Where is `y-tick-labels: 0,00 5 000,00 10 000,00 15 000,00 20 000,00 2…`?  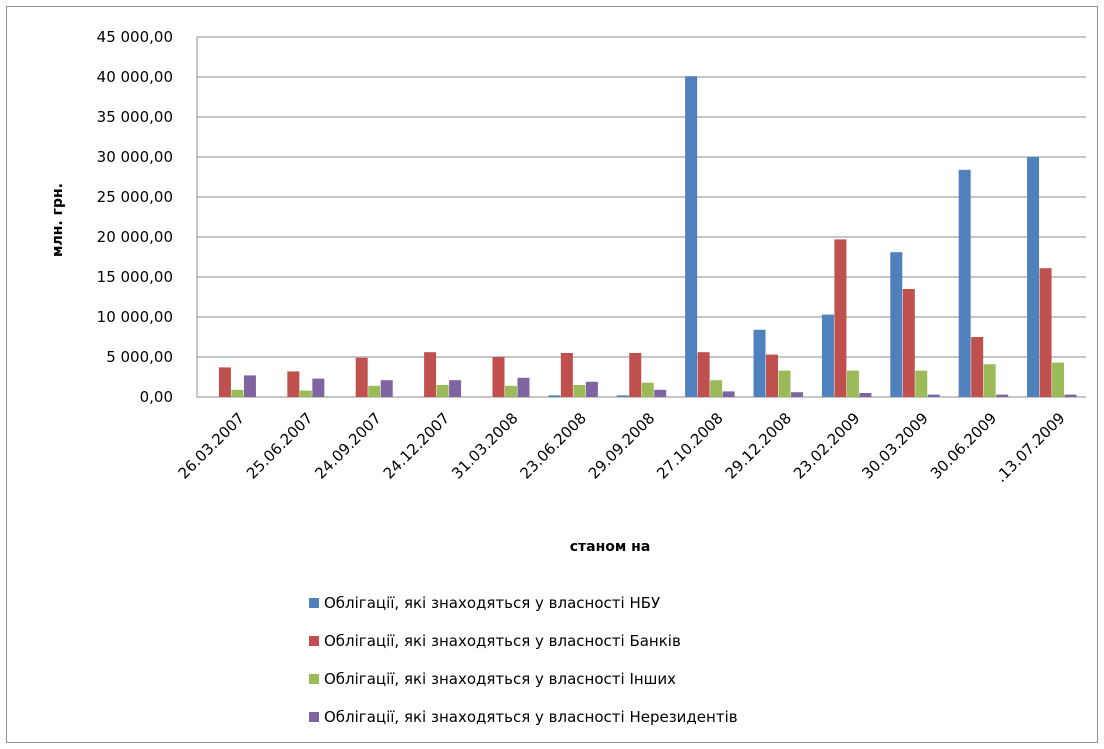
y-tick-labels: 0,00 5 000,00 10 000,00 15 000,00 20 000,00 2… is located at coordinates (135, 217).